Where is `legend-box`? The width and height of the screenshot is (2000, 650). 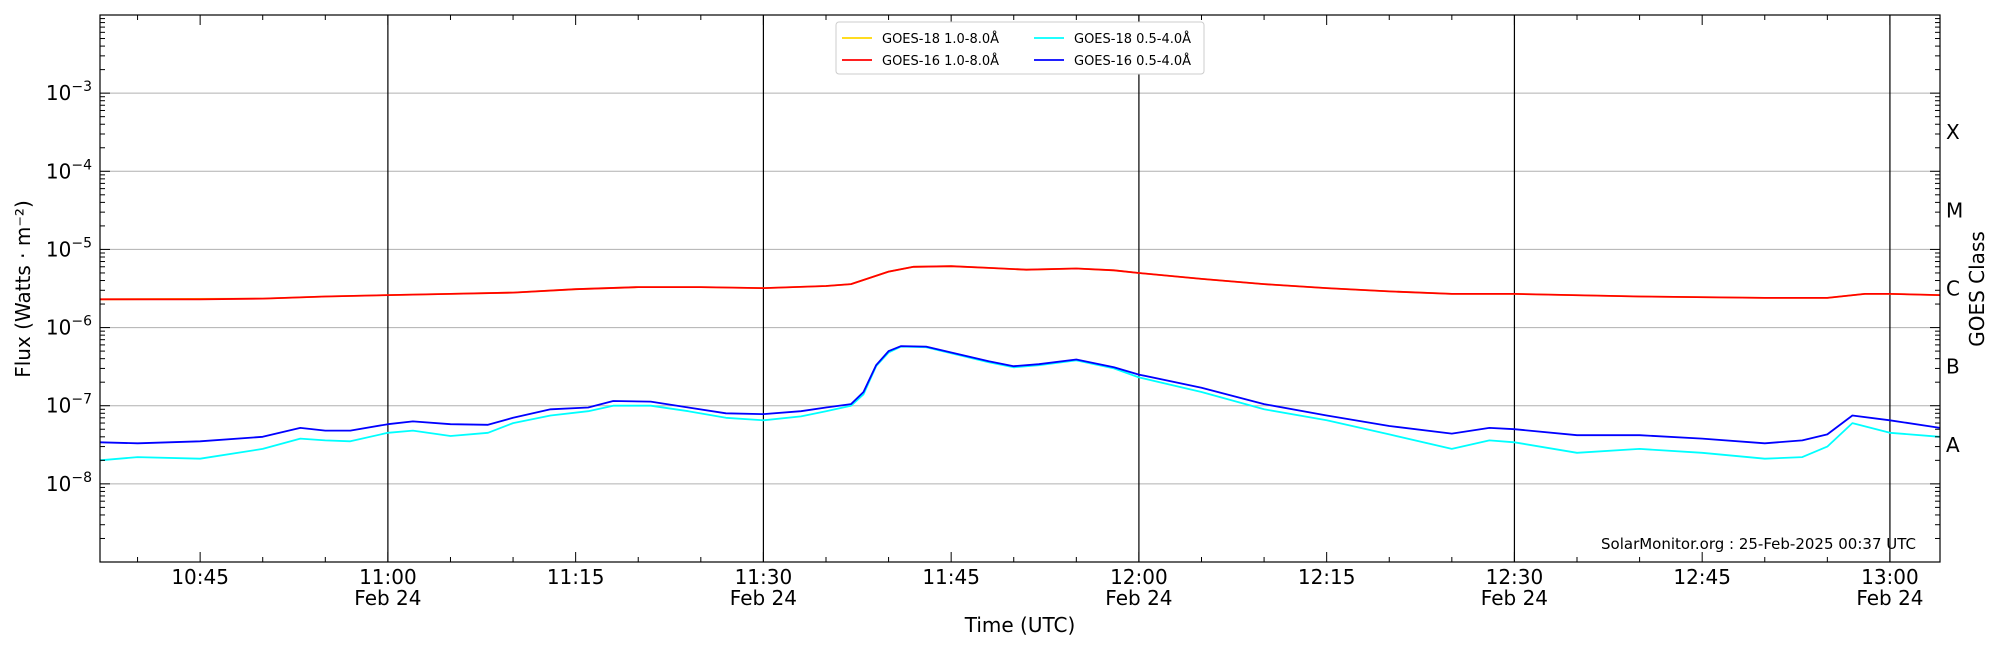 legend-box is located at coordinates (1020, 48).